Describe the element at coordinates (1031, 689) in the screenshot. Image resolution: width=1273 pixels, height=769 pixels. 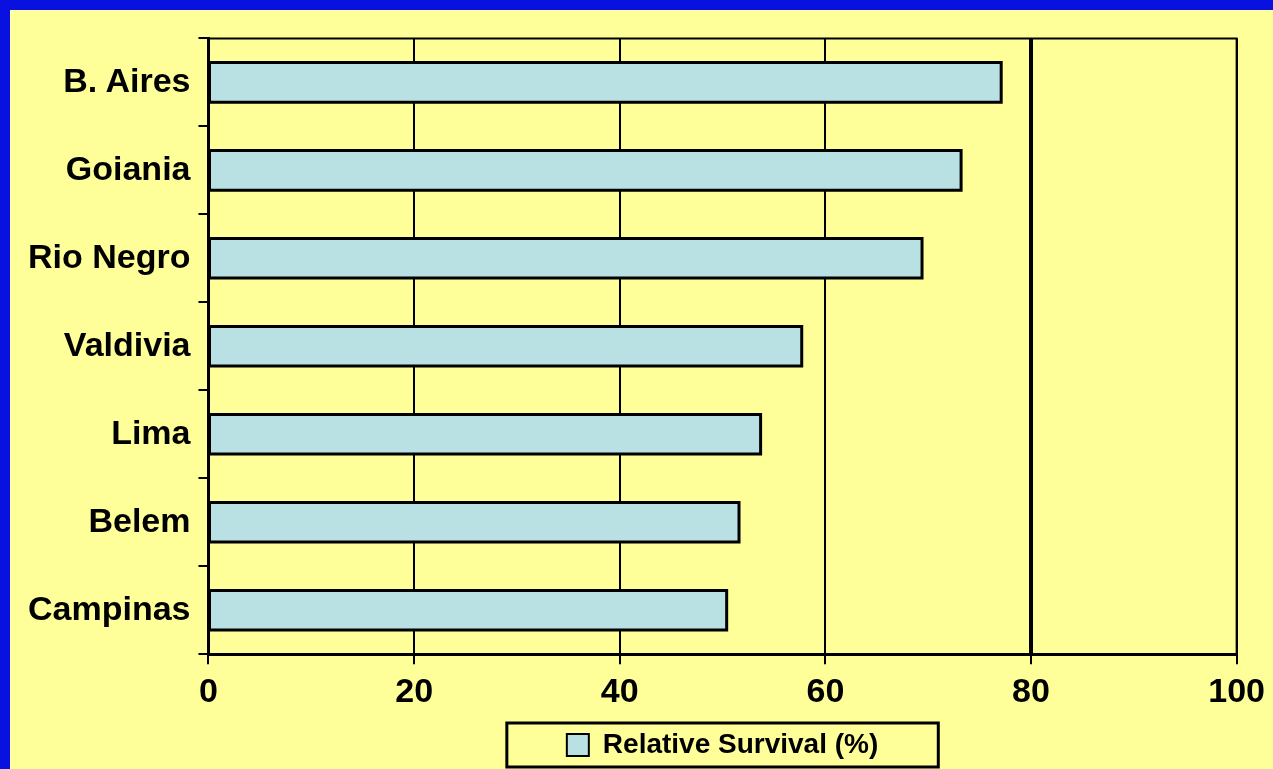
I see `x-tick-label: 80` at that location.